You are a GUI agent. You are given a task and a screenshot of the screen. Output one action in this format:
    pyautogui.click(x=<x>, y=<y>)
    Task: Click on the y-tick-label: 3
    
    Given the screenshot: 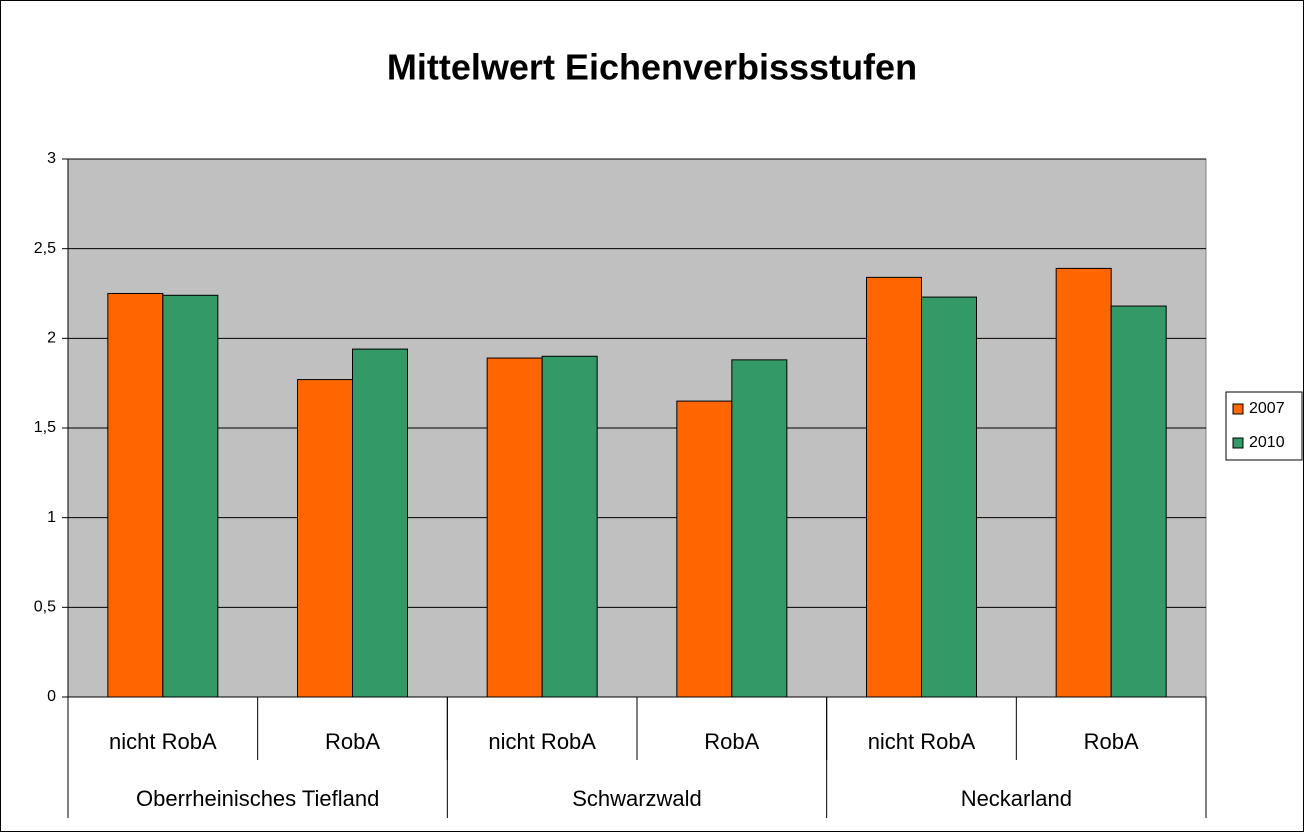 What is the action you would take?
    pyautogui.click(x=51, y=158)
    